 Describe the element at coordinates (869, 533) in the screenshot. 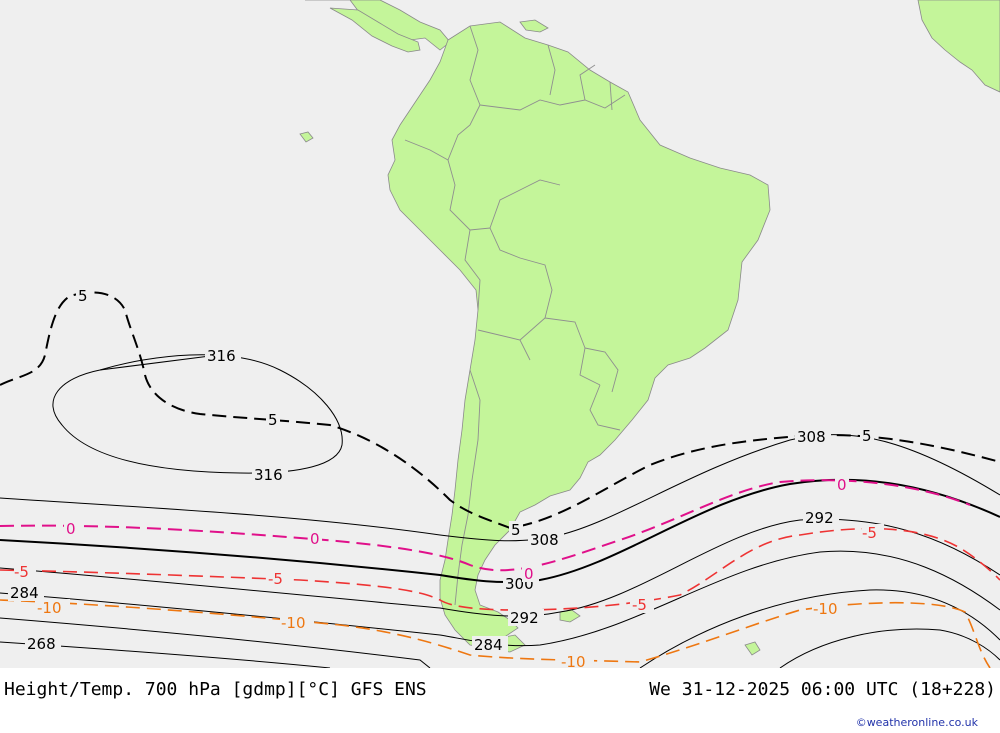

I see `label-tm5-d: -5` at that location.